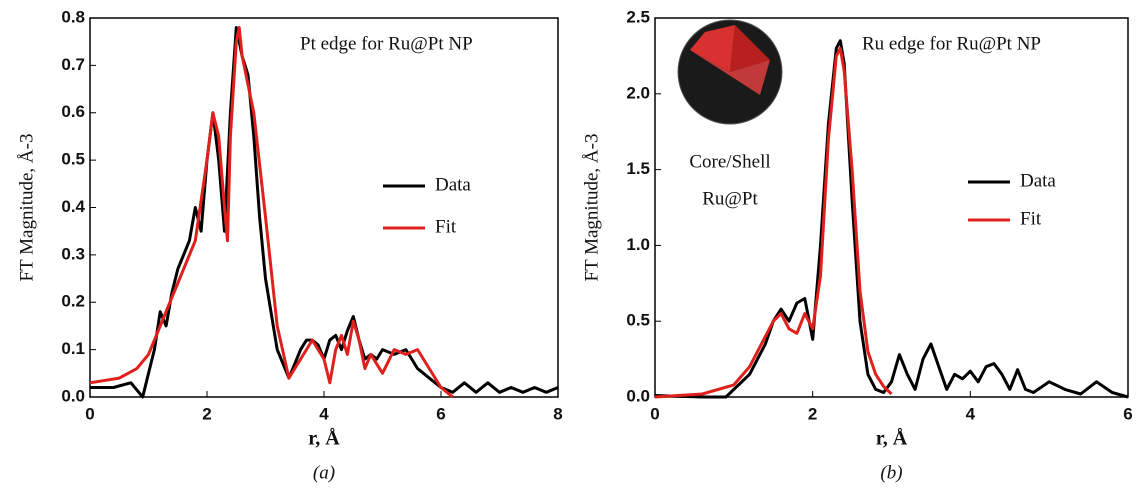  I want to click on y-tick-label: 0.8, so click(73, 16).